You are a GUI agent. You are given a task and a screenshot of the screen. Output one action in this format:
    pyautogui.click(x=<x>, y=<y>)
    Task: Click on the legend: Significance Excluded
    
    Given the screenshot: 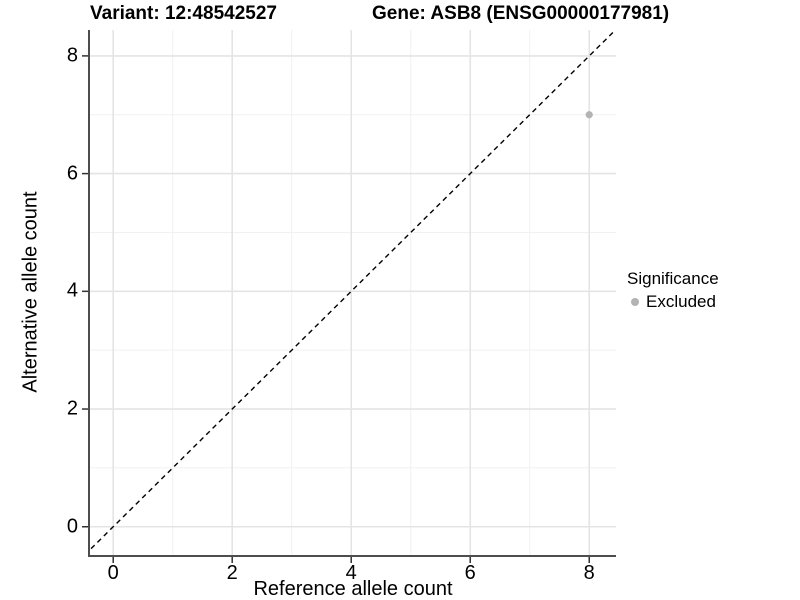 What is the action you would take?
    pyautogui.click(x=673, y=290)
    